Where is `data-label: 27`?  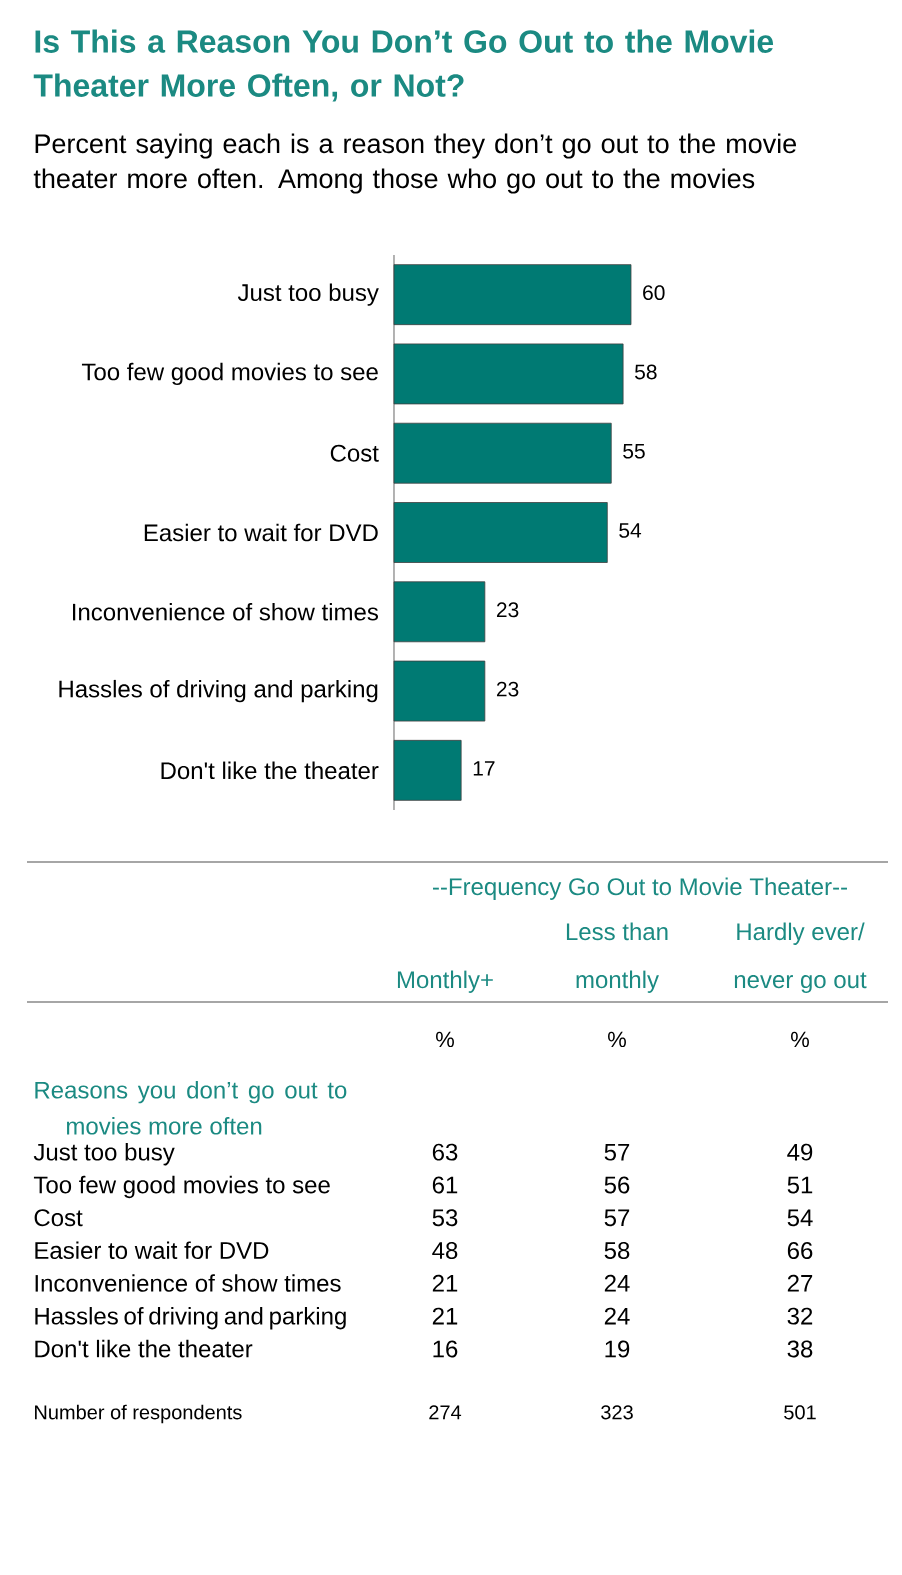
data-label: 27 is located at coordinates (800, 1283).